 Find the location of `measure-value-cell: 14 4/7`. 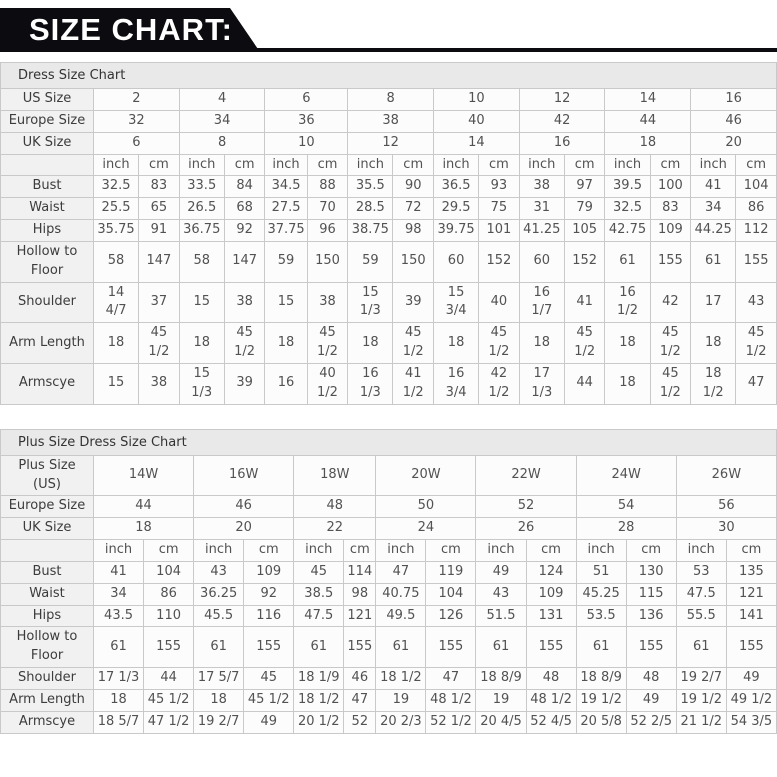

measure-value-cell: 14 4/7 is located at coordinates (116, 302).